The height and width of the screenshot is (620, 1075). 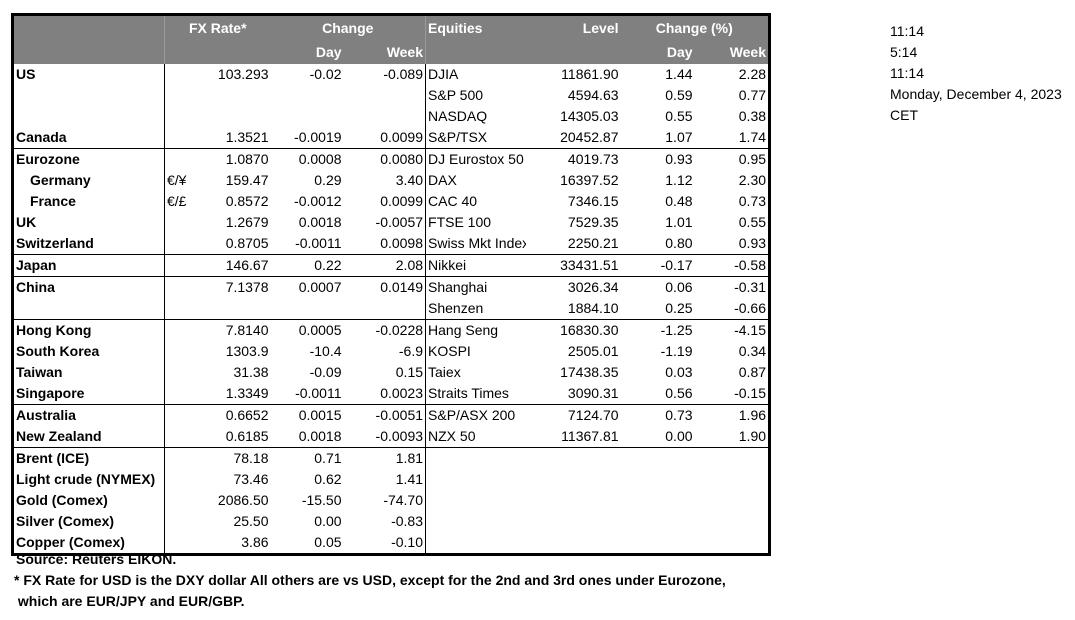 I want to click on equity-index: S&P/TSX, so click(x=475, y=138).